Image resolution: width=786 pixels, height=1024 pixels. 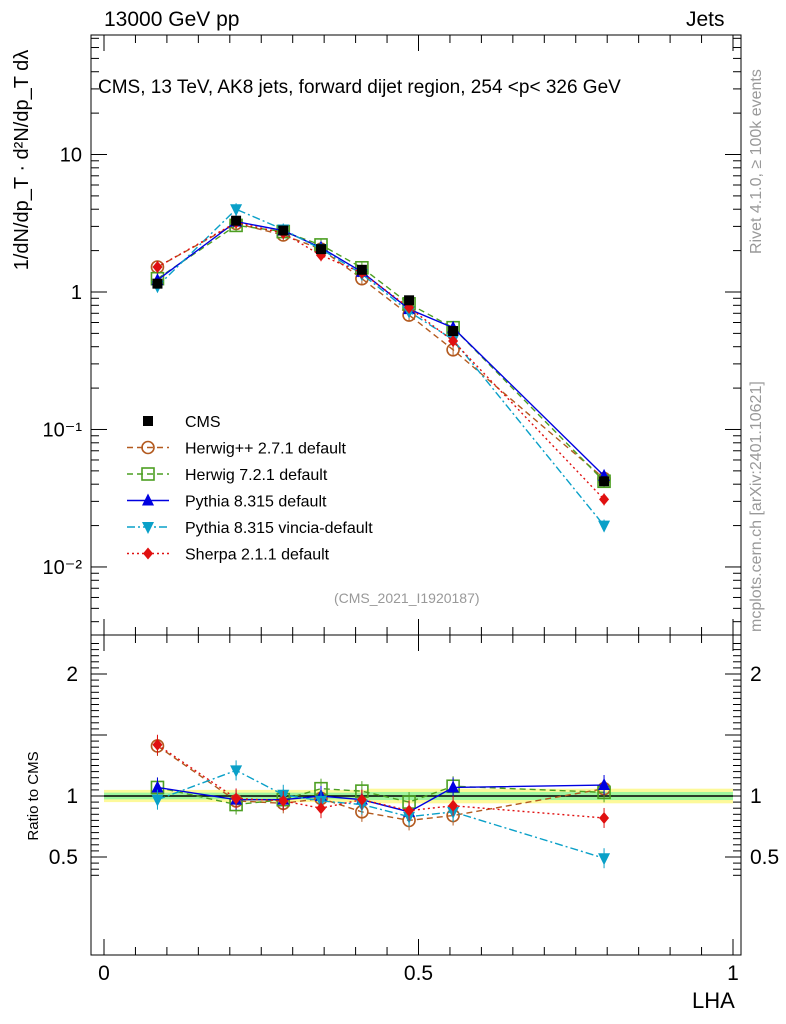 I want to click on y-tick-label-main: 10, so click(x=71, y=156).